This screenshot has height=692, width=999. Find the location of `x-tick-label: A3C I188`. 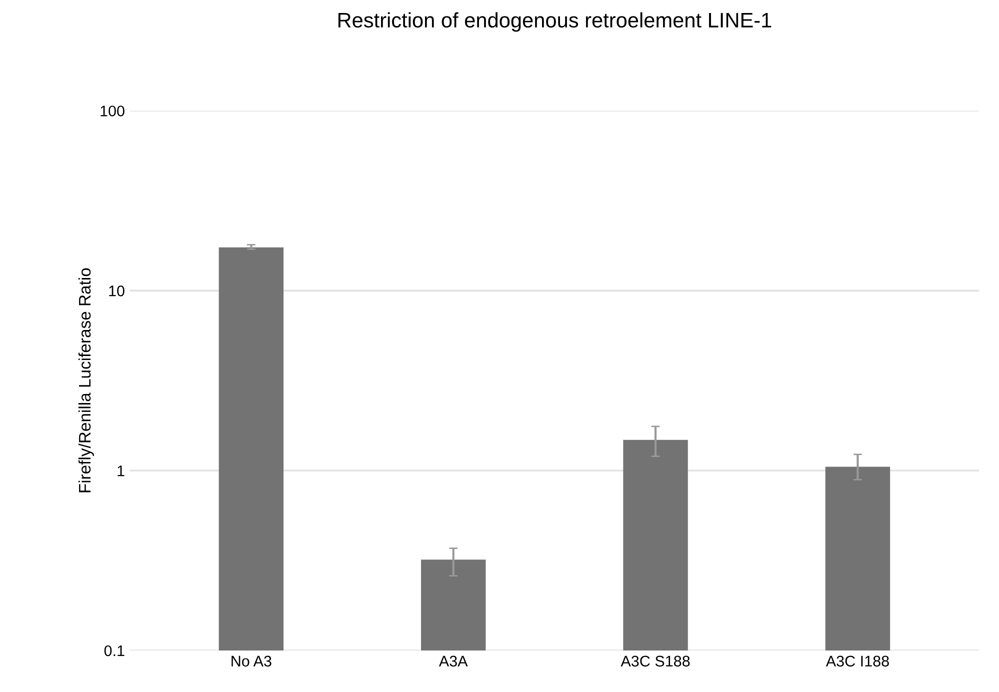

x-tick-label: A3C I188 is located at coordinates (857, 661).